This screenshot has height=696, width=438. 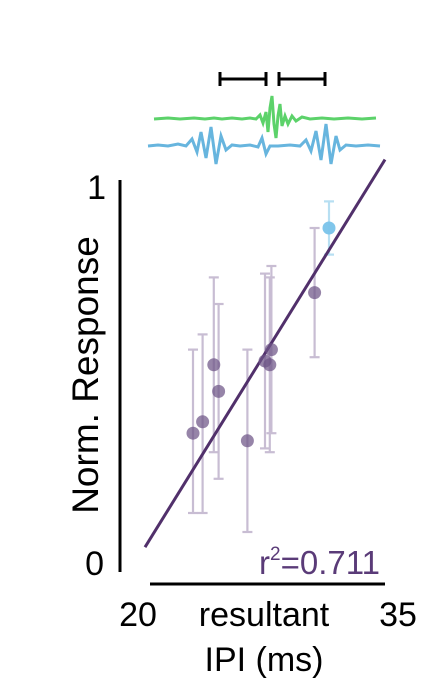 What do you see at coordinates (261, 334) in the screenshot?
I see `data-points` at bounding box center [261, 334].